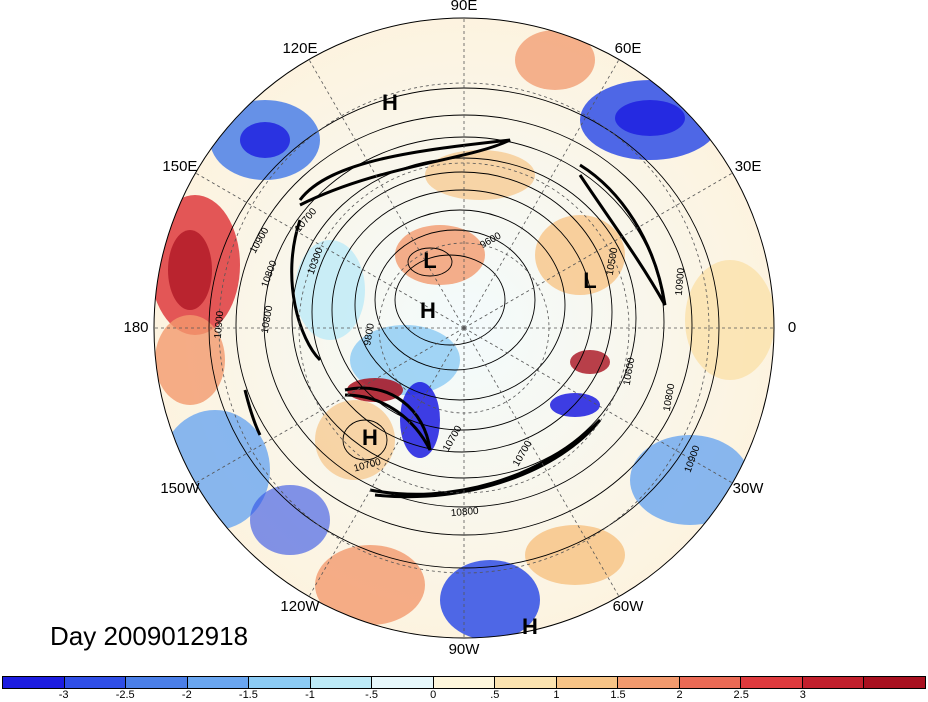  What do you see at coordinates (248, 695) in the screenshot?
I see `colorbar-tick-label: -1.5` at bounding box center [248, 695].